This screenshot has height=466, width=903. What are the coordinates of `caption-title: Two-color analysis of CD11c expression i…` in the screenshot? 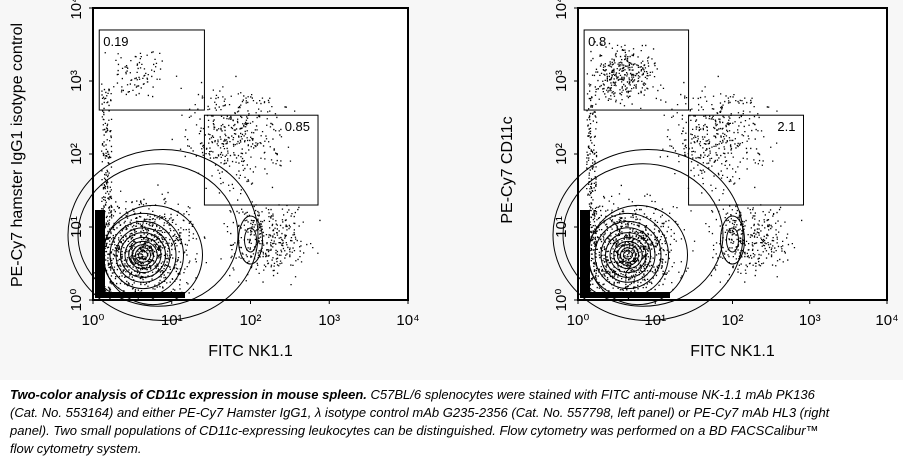 It's located at (188, 394).